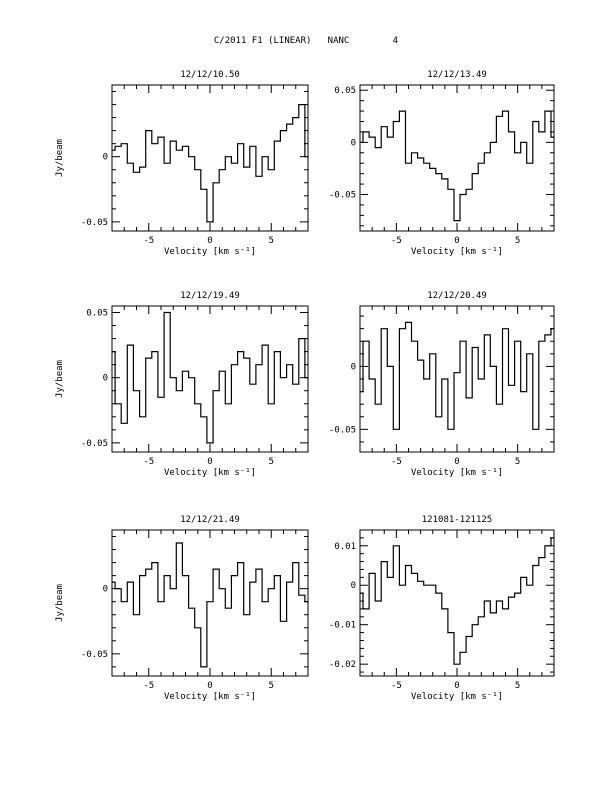  What do you see at coordinates (60, 158) in the screenshot?
I see `y-axis-label-1: Jy/beam` at bounding box center [60, 158].